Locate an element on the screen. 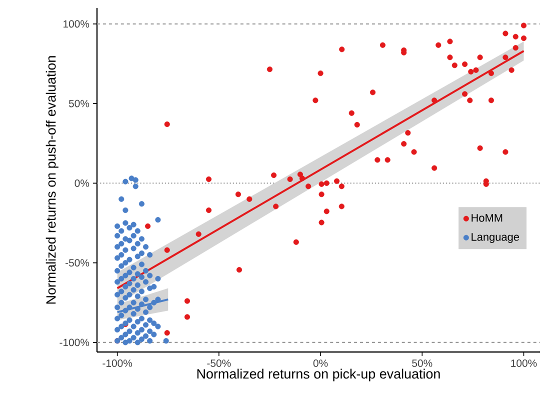 This screenshot has width=547, height=404. y-tick-label: 50% is located at coordinates (79, 104).